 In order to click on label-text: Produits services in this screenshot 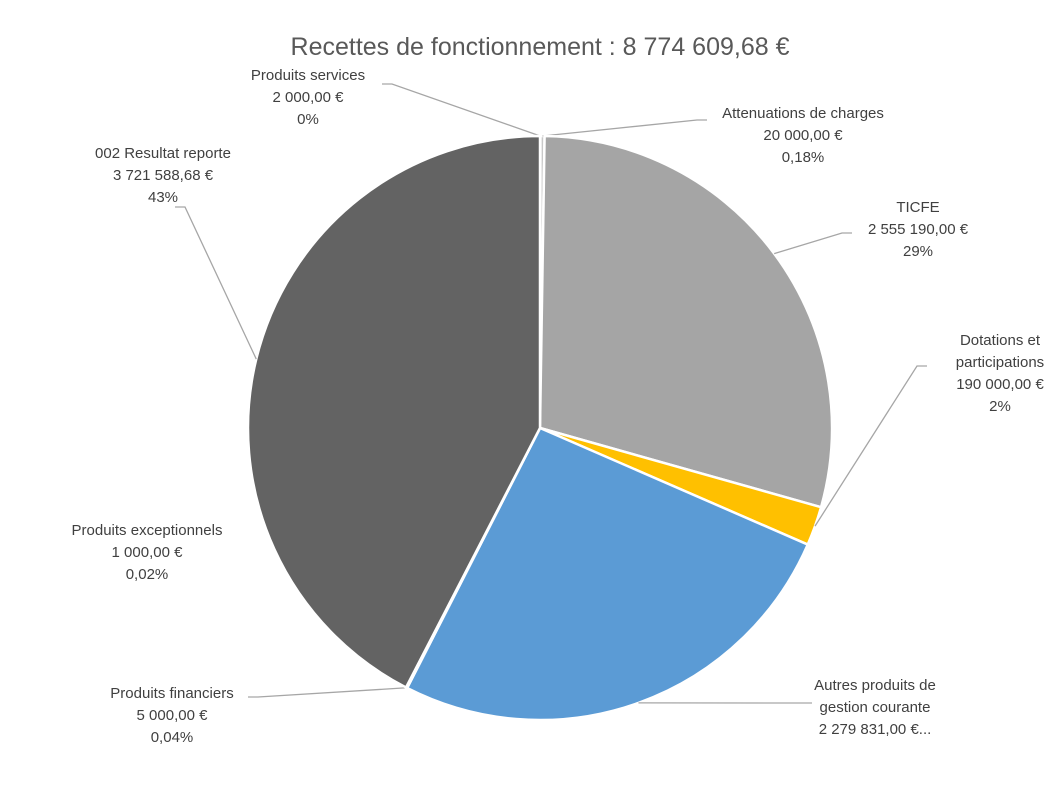, I will do `click(308, 75)`.